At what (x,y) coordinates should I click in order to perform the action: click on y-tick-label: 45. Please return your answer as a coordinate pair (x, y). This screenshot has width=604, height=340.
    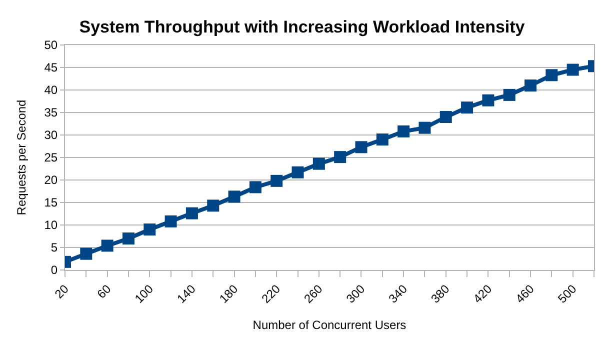
    Looking at the image, I should click on (51, 67).